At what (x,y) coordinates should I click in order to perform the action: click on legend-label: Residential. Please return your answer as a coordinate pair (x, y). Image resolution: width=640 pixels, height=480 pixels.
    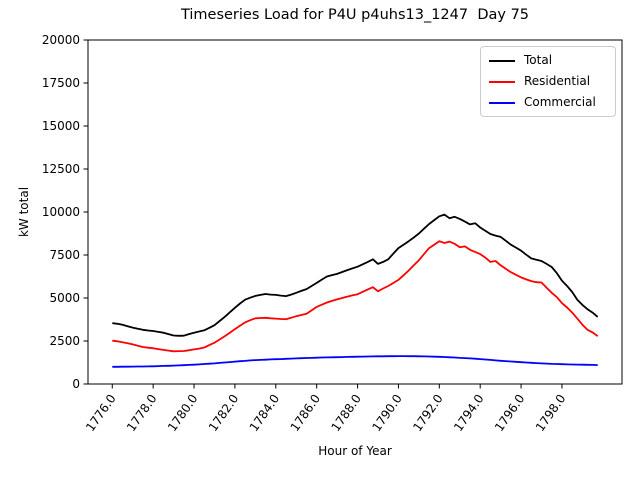
    Looking at the image, I should click on (557, 81).